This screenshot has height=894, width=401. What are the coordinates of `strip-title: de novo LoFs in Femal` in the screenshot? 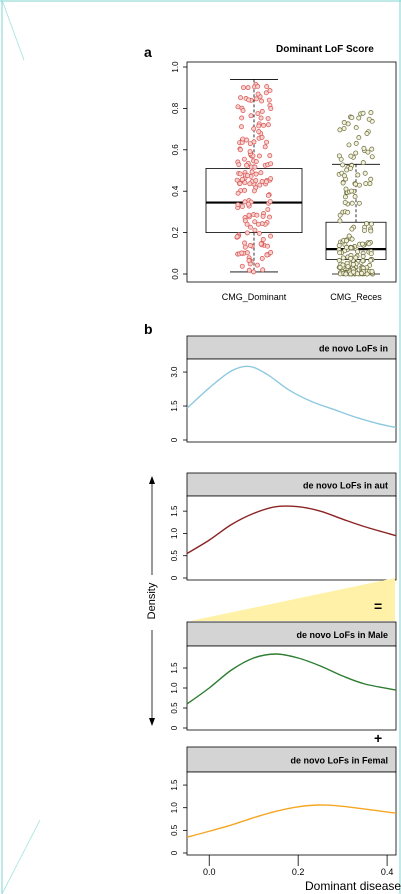 It's located at (339, 761).